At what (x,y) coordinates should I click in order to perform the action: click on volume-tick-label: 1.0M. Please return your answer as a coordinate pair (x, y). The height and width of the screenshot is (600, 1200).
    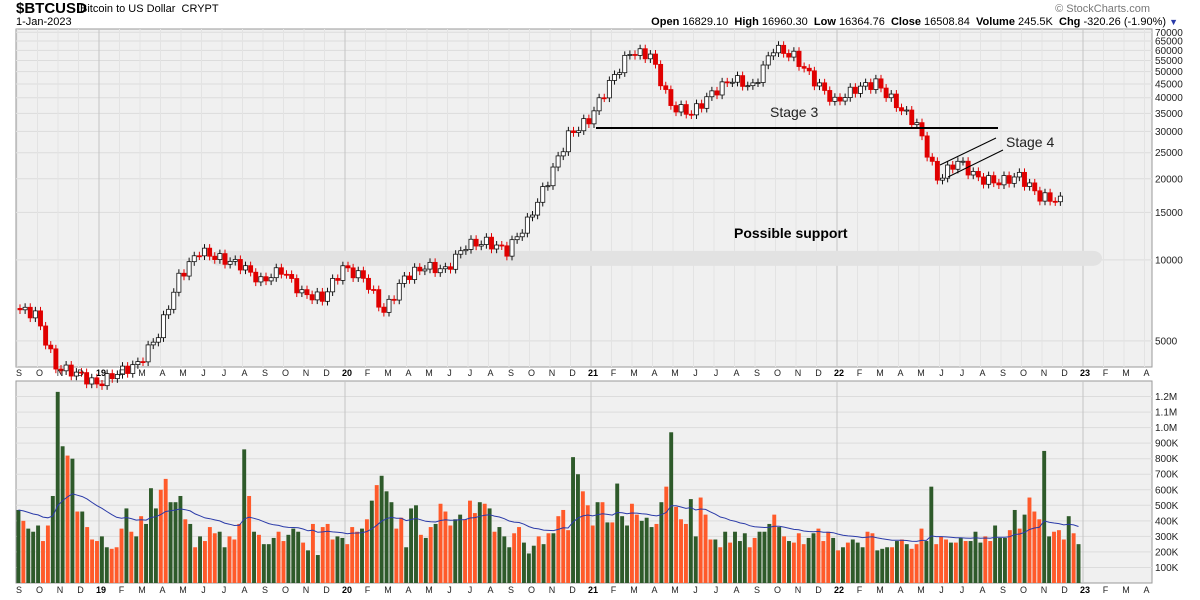
    Looking at the image, I should click on (1166, 428).